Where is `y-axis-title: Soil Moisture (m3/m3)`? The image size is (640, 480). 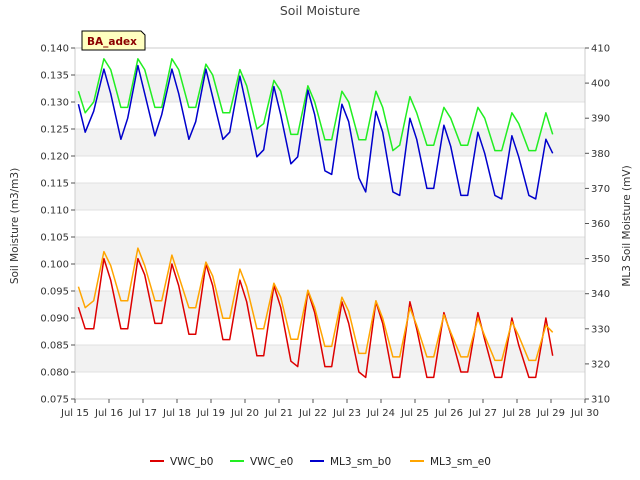 y-axis-title: Soil Moisture (m3/m3) is located at coordinates (15, 226).